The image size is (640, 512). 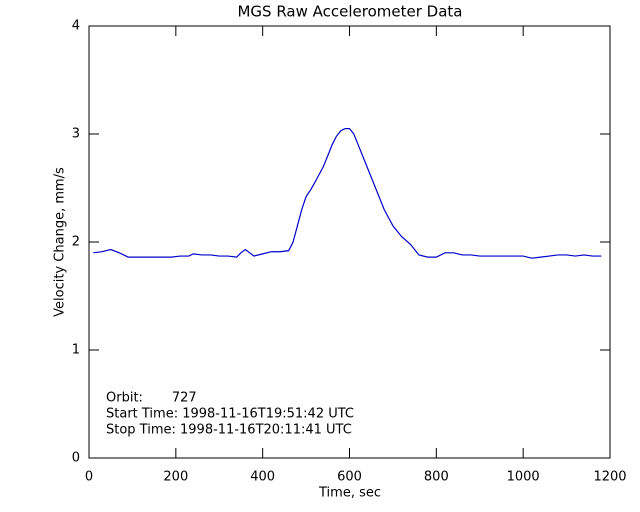 What do you see at coordinates (76, 242) in the screenshot?
I see `y-tick-label: 2` at bounding box center [76, 242].